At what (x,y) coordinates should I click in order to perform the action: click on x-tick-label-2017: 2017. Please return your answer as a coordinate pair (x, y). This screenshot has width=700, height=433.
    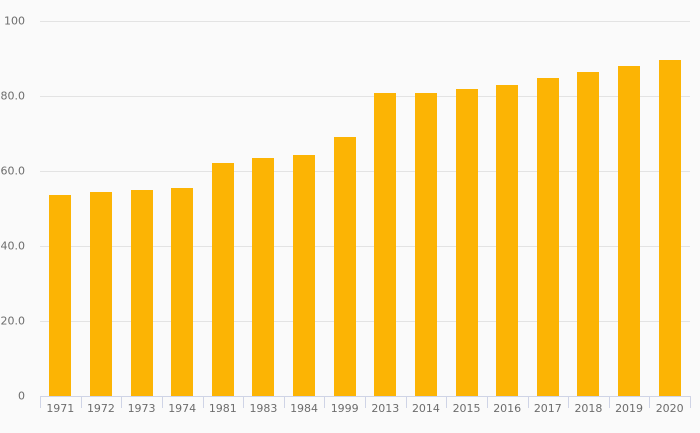
    Looking at the image, I should click on (547, 408).